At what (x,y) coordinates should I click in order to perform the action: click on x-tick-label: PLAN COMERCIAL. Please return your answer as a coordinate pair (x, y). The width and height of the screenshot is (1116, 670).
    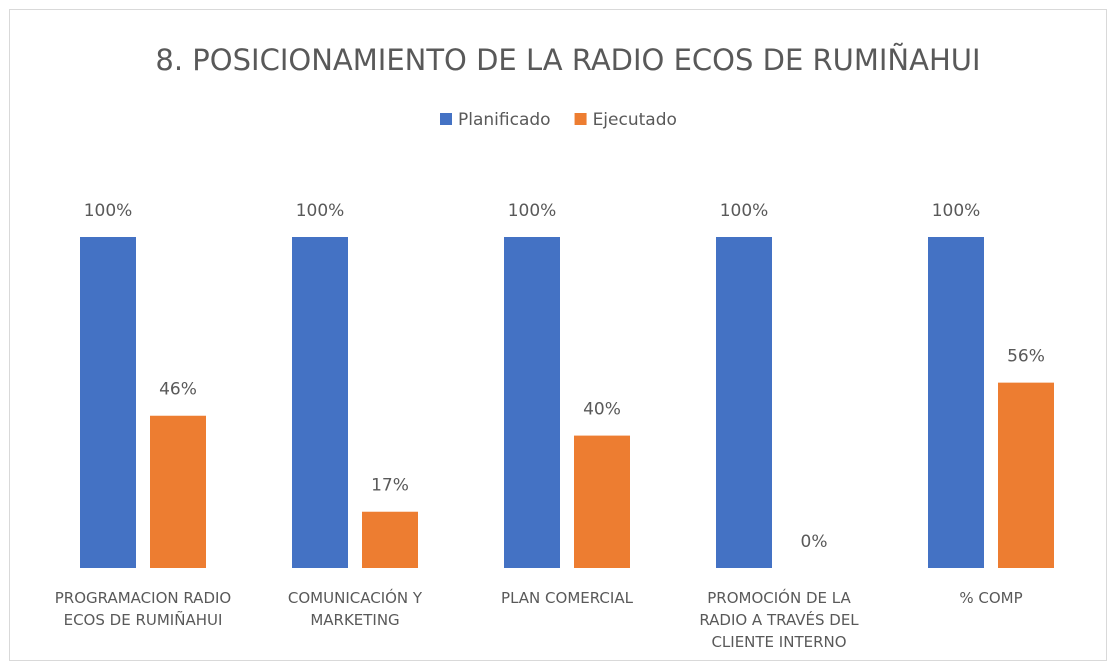
    Looking at the image, I should click on (567, 598).